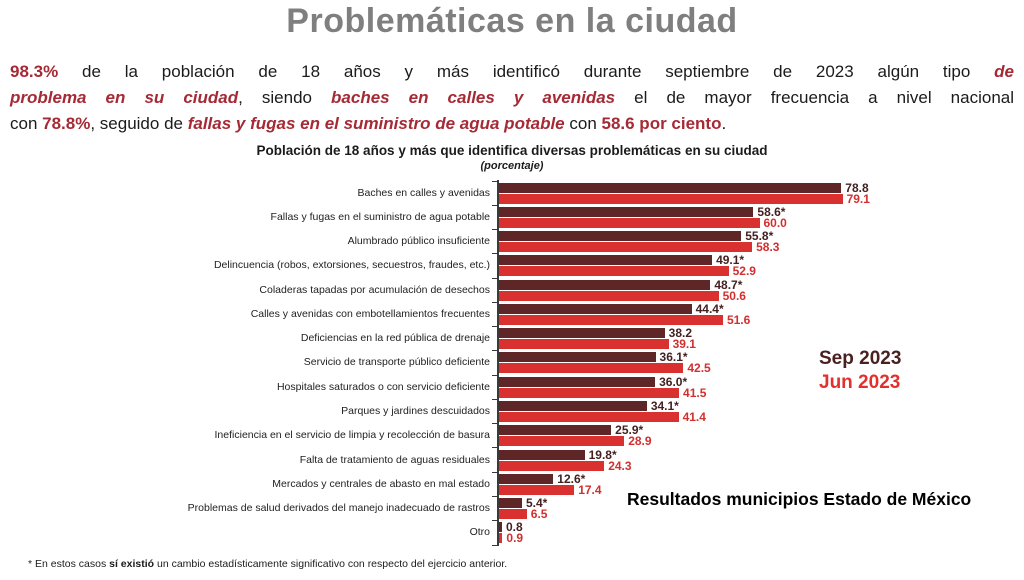 Image resolution: width=1024 pixels, height=580 pixels. I want to click on chart-subtitle: (porcentaje), so click(512, 166).